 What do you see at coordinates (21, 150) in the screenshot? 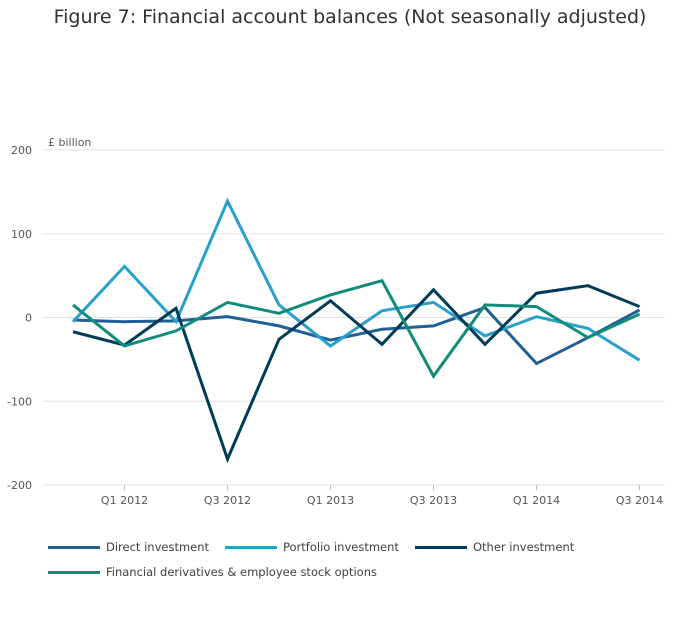
I see `y-tick-label: 200` at bounding box center [21, 150].